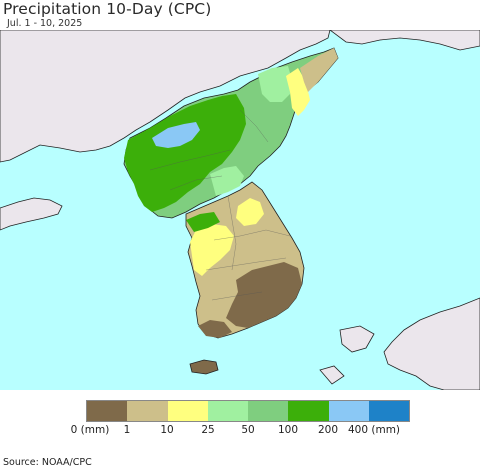  Describe the element at coordinates (212, 250) in the screenshot. I see `precip-10-25-west` at that location.